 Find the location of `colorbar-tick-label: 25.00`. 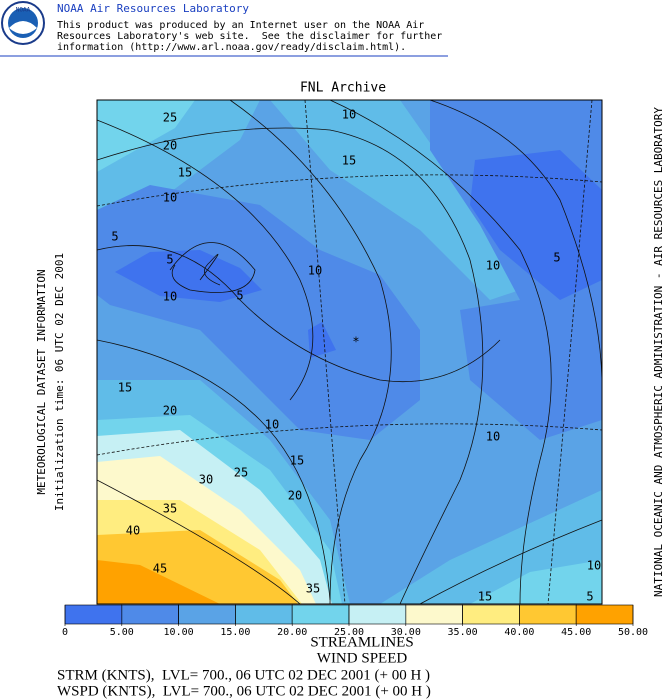

colorbar-tick-label: 25.00 is located at coordinates (349, 632).